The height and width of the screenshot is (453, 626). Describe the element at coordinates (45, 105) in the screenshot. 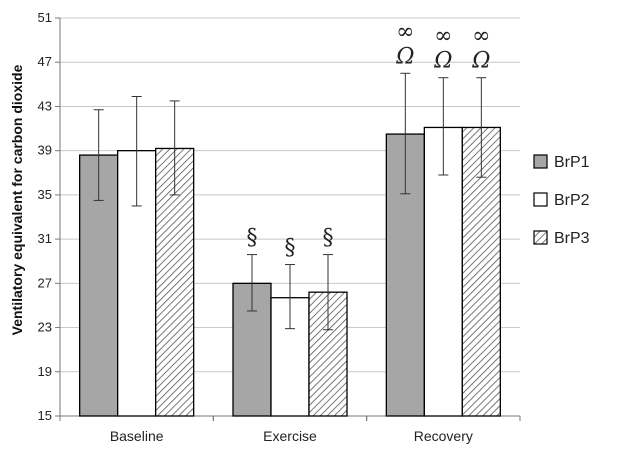

I see `y-tick-label: 43` at that location.